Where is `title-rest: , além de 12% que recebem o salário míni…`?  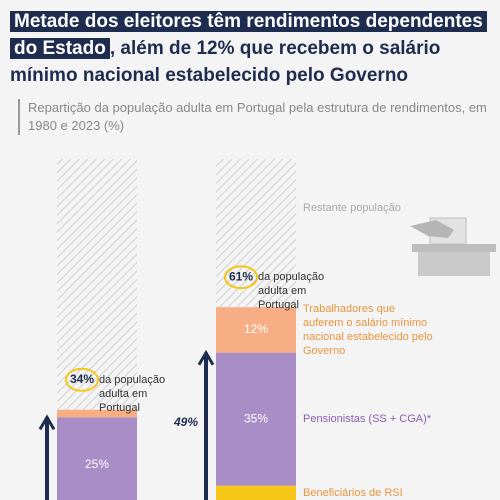
title-rest: , além de 12% que recebem o salário míni… is located at coordinates (225, 62).